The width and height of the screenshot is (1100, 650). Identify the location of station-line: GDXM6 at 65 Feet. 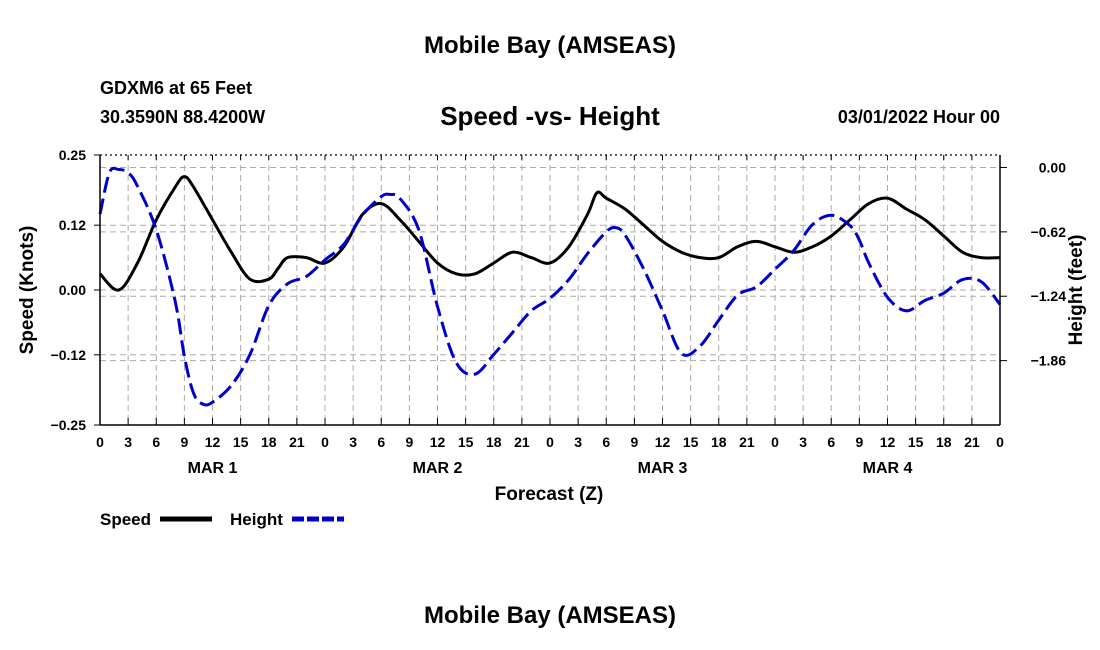
(176, 88).